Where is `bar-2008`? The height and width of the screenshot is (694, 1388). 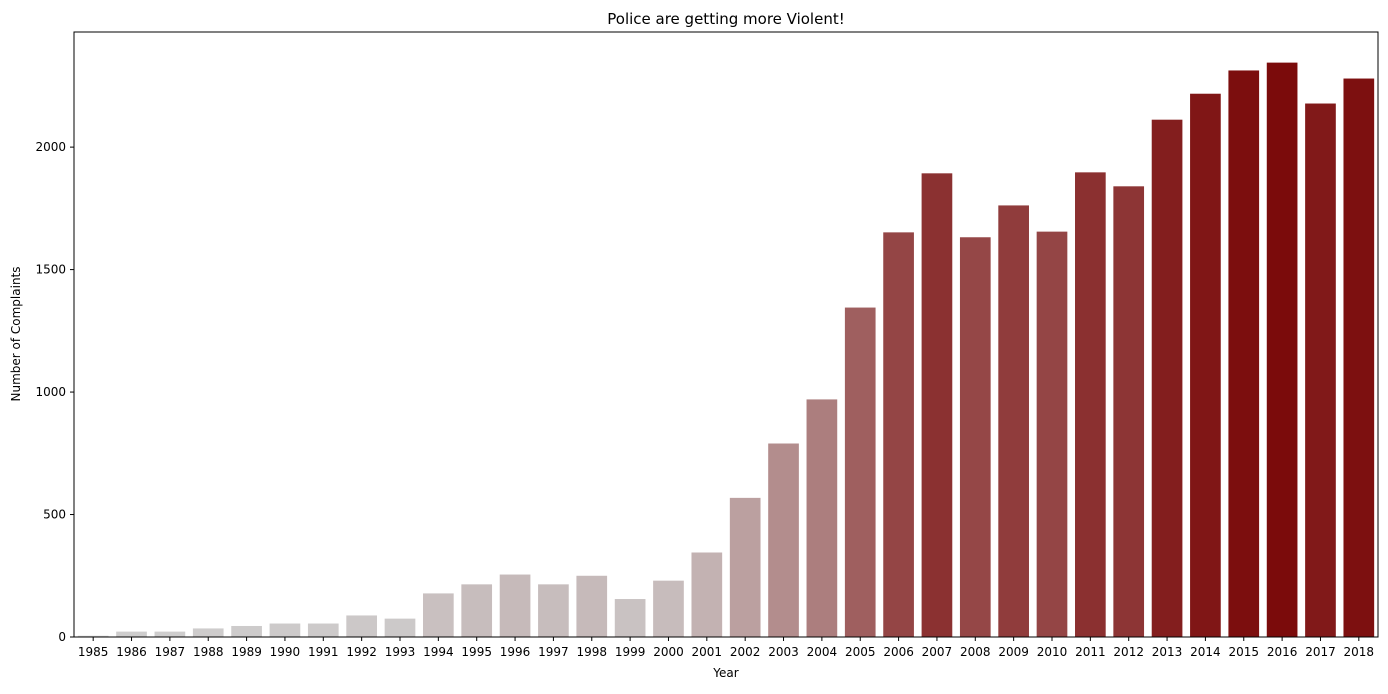 bar-2008 is located at coordinates (975, 437).